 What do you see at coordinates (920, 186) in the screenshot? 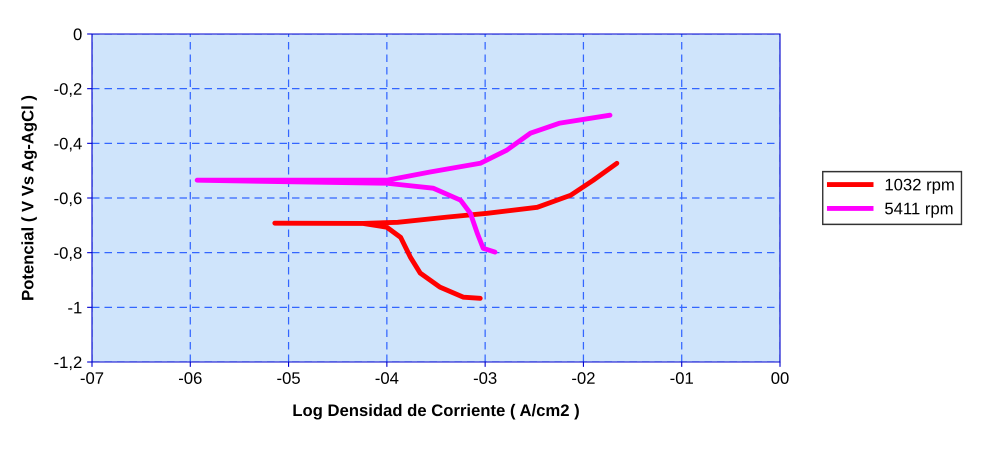
I see `legend-label: 1032 rpm` at bounding box center [920, 186].